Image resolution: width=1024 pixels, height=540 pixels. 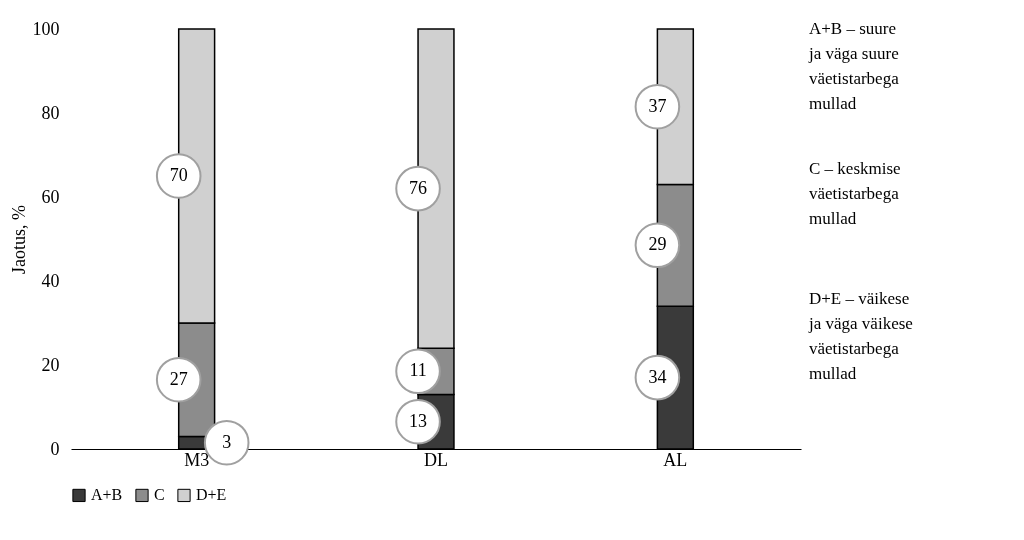 I want to click on legend-label: A+B, so click(x=107, y=495).